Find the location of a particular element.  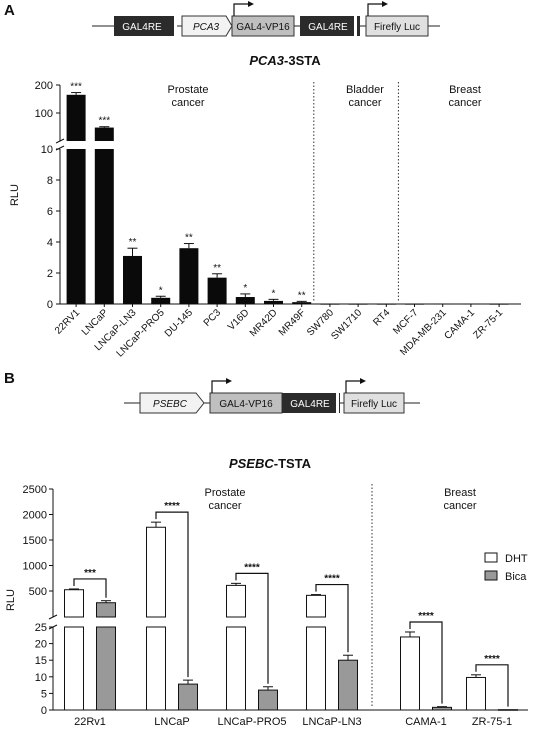

pca3-promoter-label: PCA3 is located at coordinates (206, 27).